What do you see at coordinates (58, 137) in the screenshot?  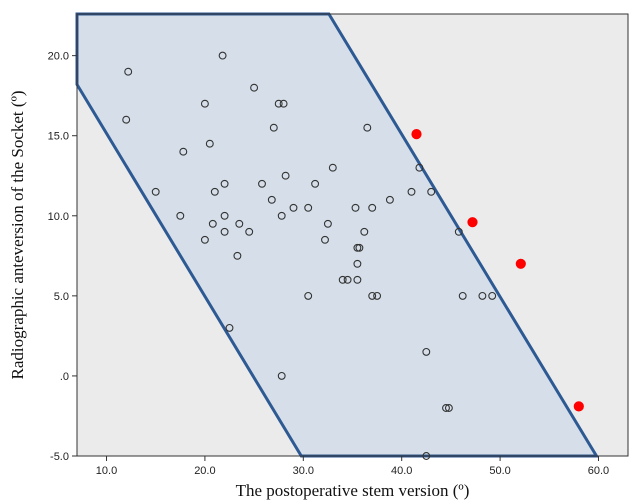 I see `y-tick-label: 15.0` at bounding box center [58, 137].